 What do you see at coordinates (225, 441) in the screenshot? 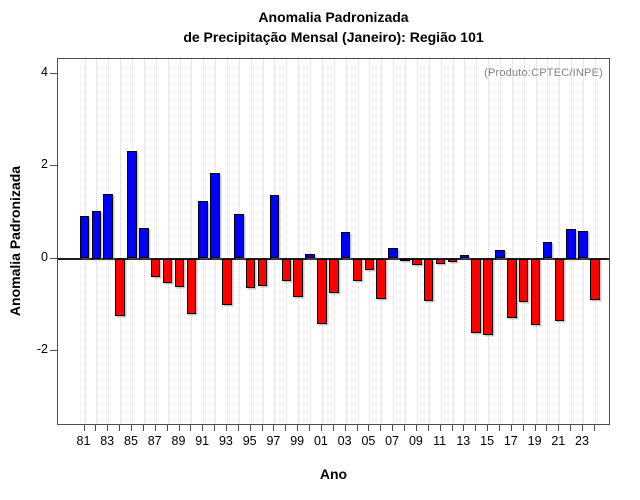
I see `x-tick-label-1993: 93` at bounding box center [225, 441].